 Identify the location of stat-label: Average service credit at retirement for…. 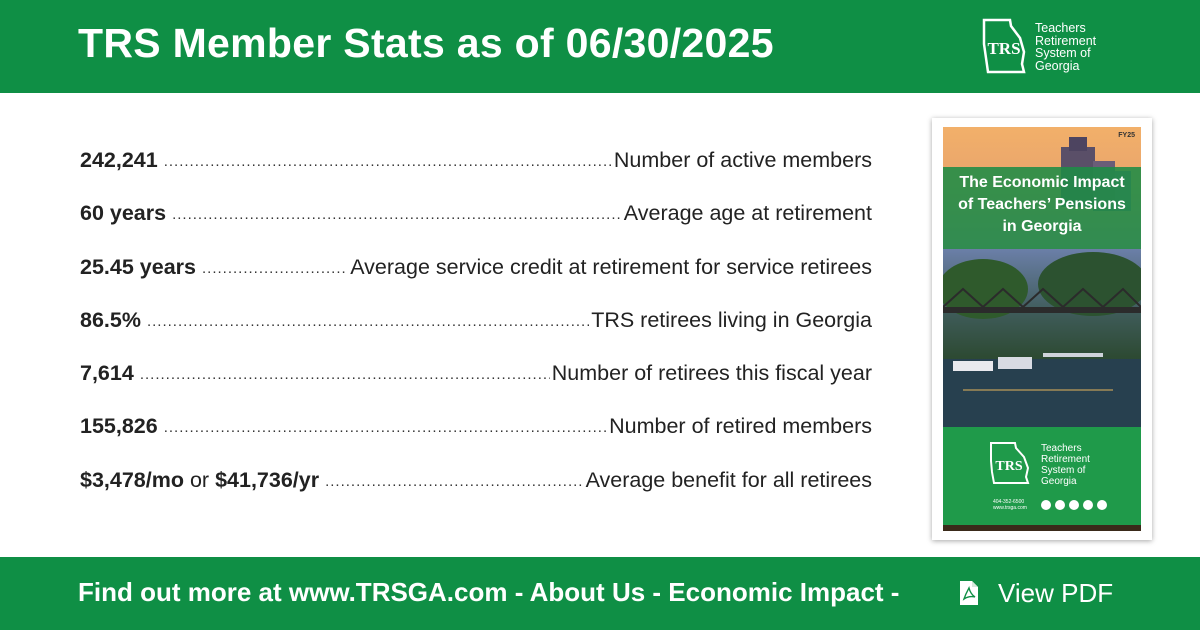
(611, 266).